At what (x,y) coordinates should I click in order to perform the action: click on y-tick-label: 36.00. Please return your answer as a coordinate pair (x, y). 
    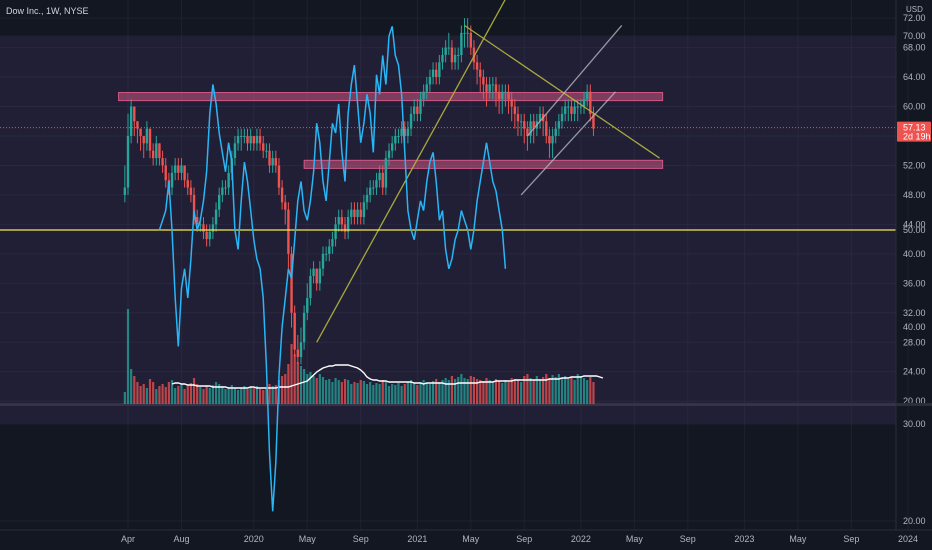
    Looking at the image, I should click on (914, 283).